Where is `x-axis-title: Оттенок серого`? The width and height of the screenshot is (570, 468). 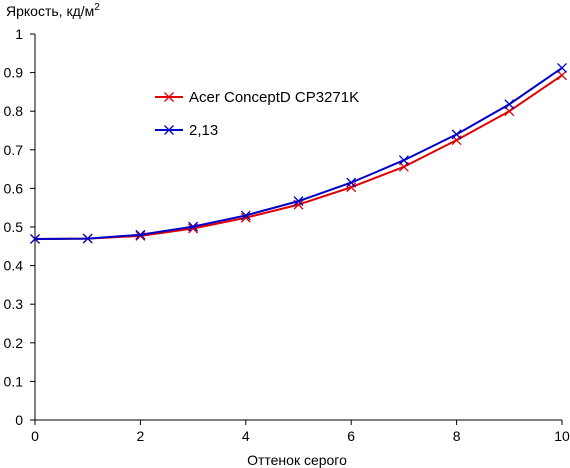 x-axis-title: Оттенок серого is located at coordinates (297, 460).